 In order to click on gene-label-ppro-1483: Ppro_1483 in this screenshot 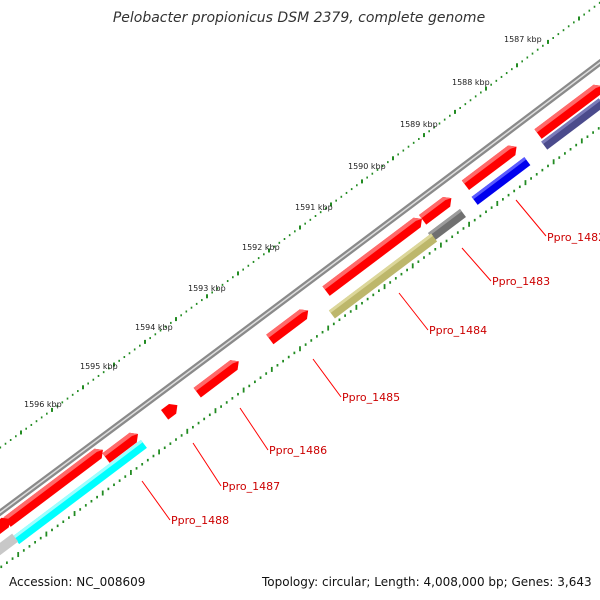, I will do `click(521, 281)`.